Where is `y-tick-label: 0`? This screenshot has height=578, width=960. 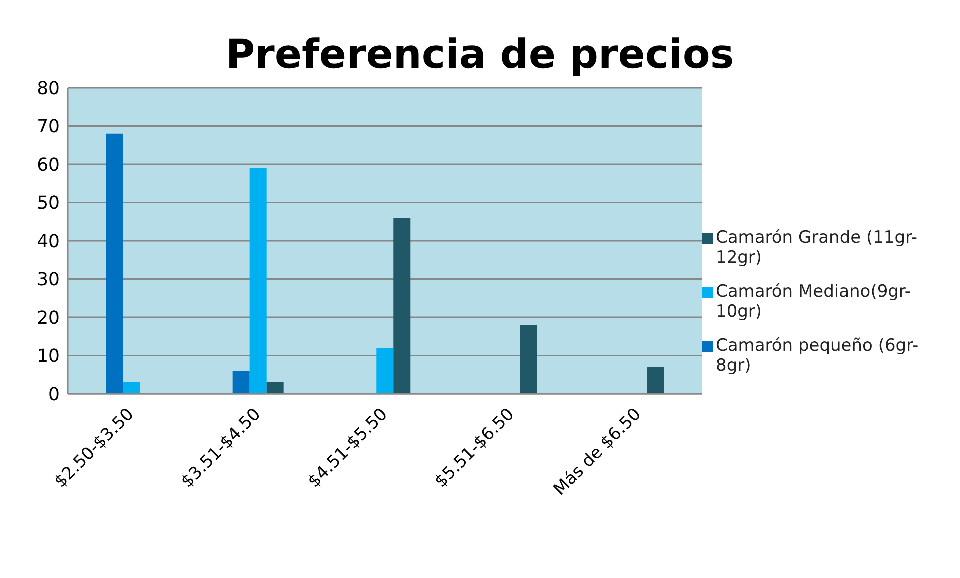
y-tick-label: 0 is located at coordinates (54, 395).